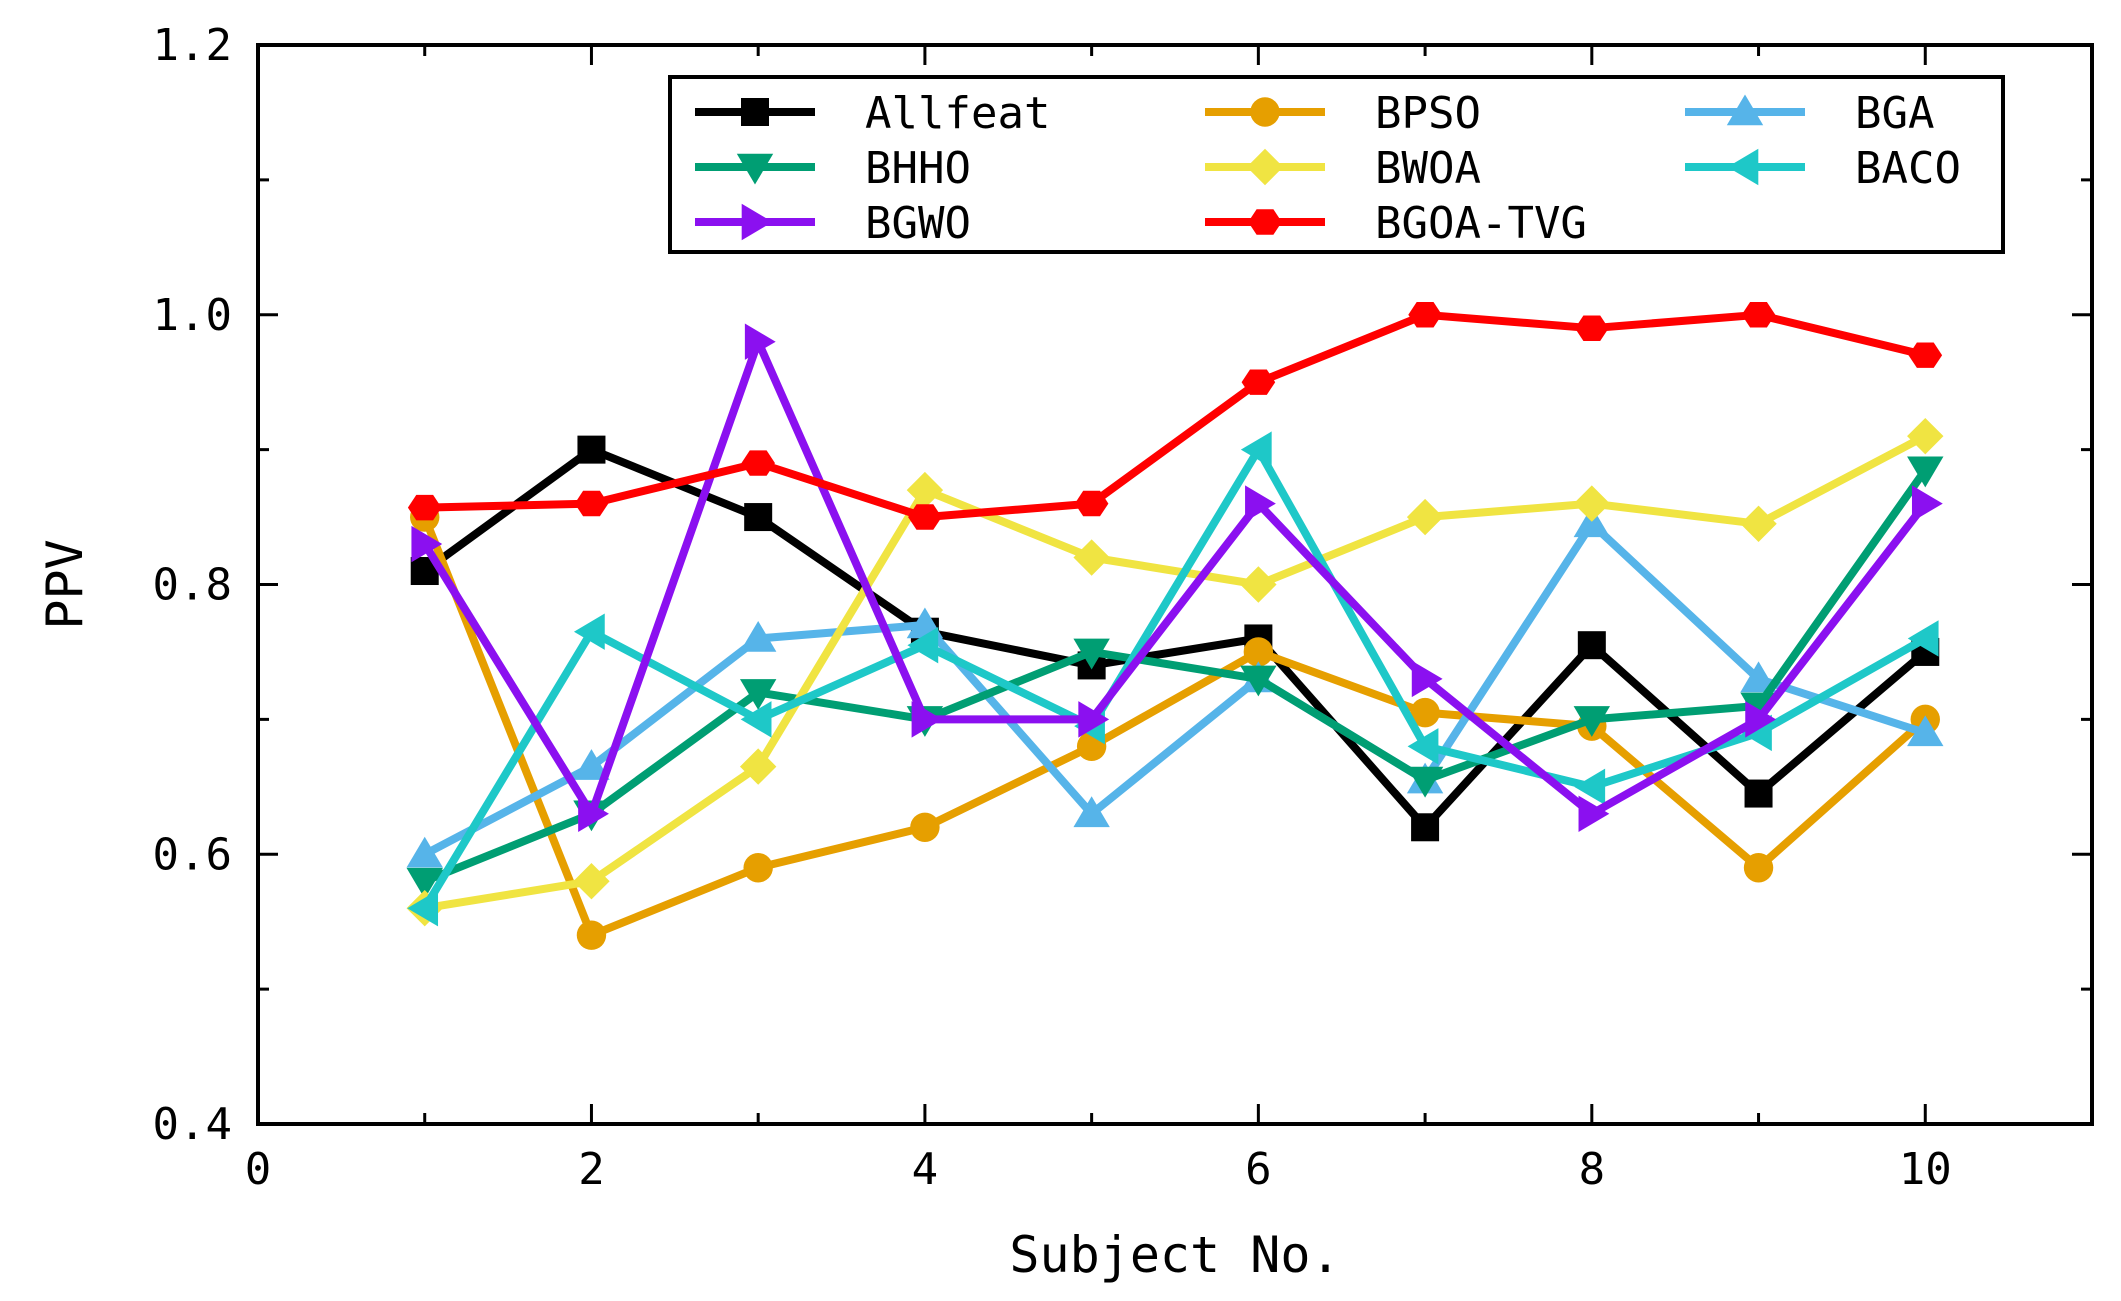 The width and height of the screenshot is (2121, 1301). What do you see at coordinates (1481, 223) in the screenshot?
I see `legend-label: BGOA-TVG` at bounding box center [1481, 223].